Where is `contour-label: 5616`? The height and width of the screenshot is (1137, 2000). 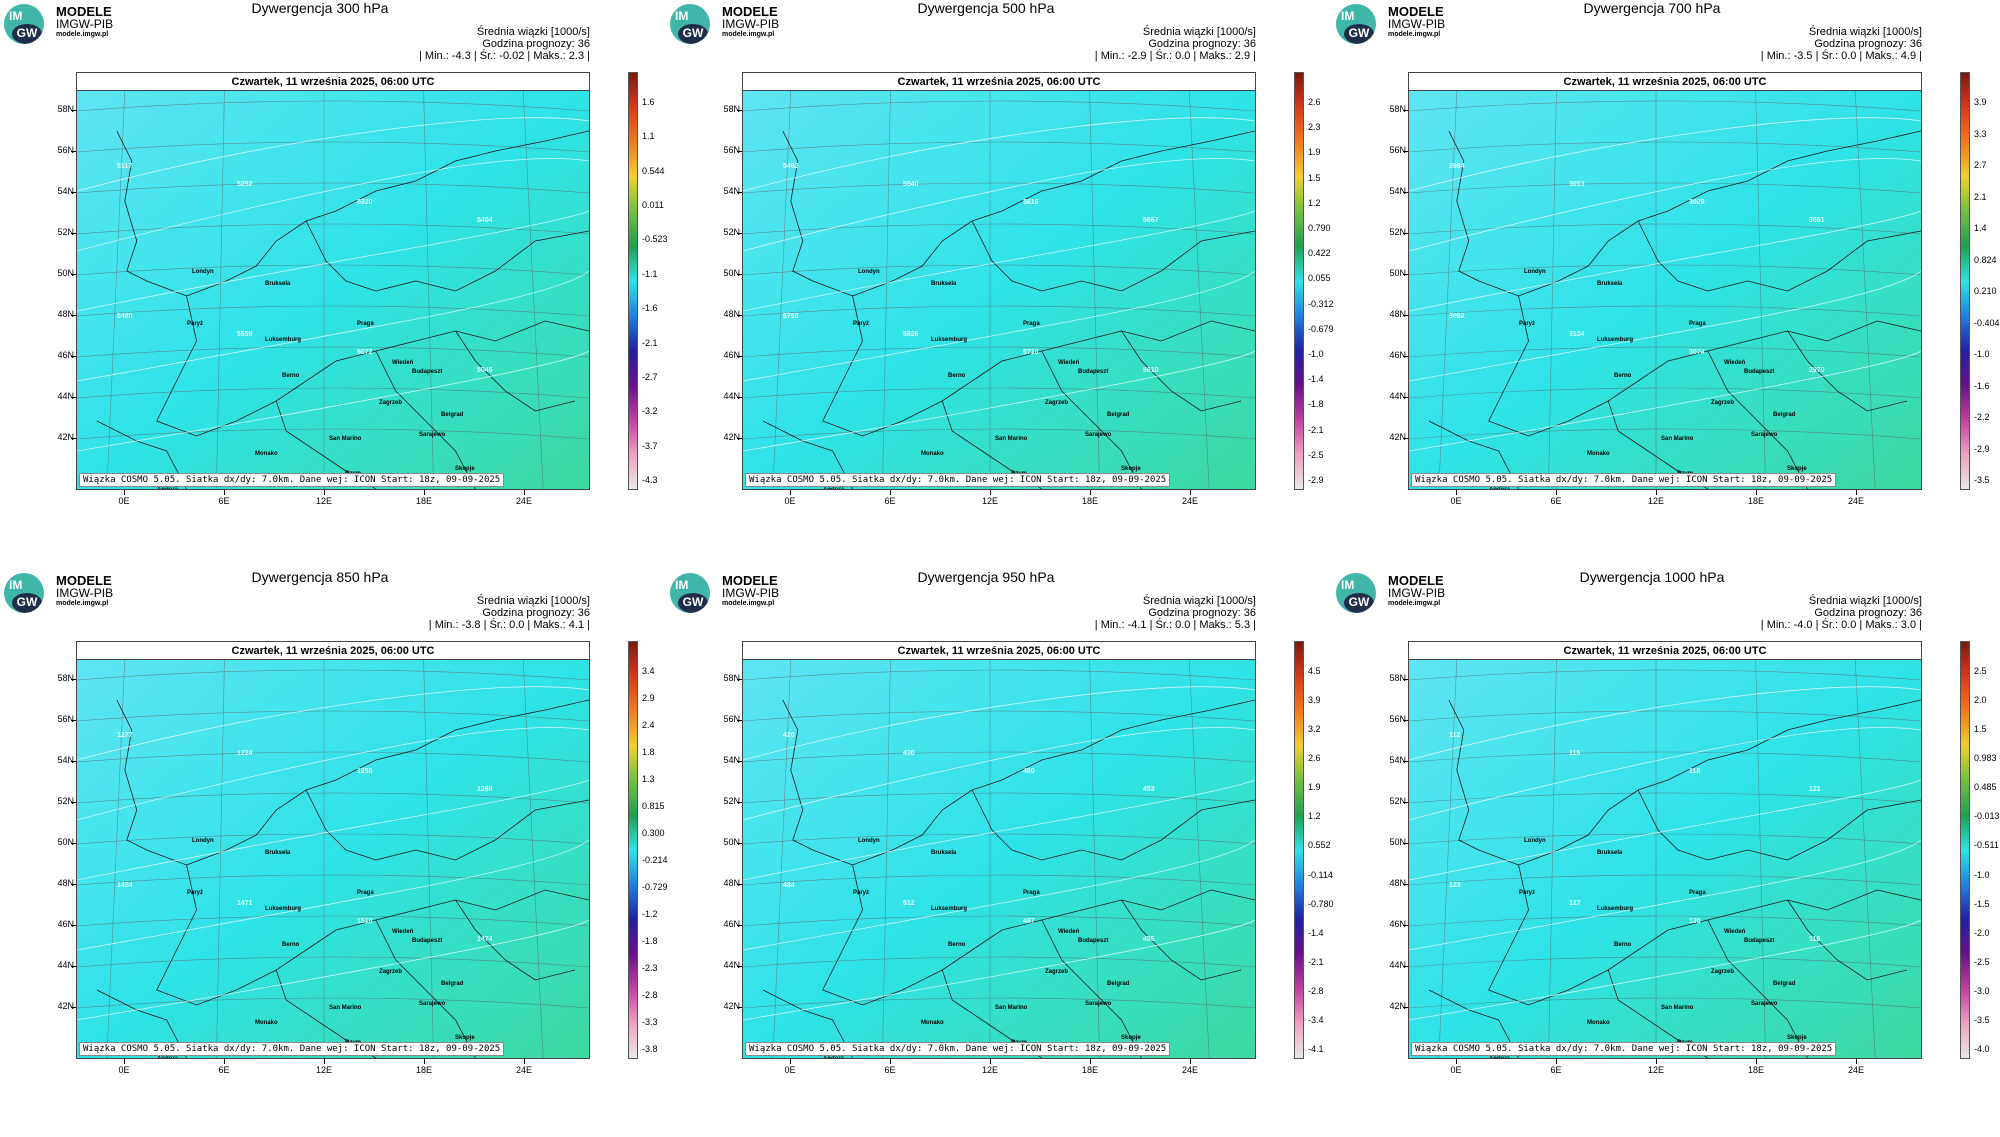
contour-label: 5616 is located at coordinates (1031, 202).